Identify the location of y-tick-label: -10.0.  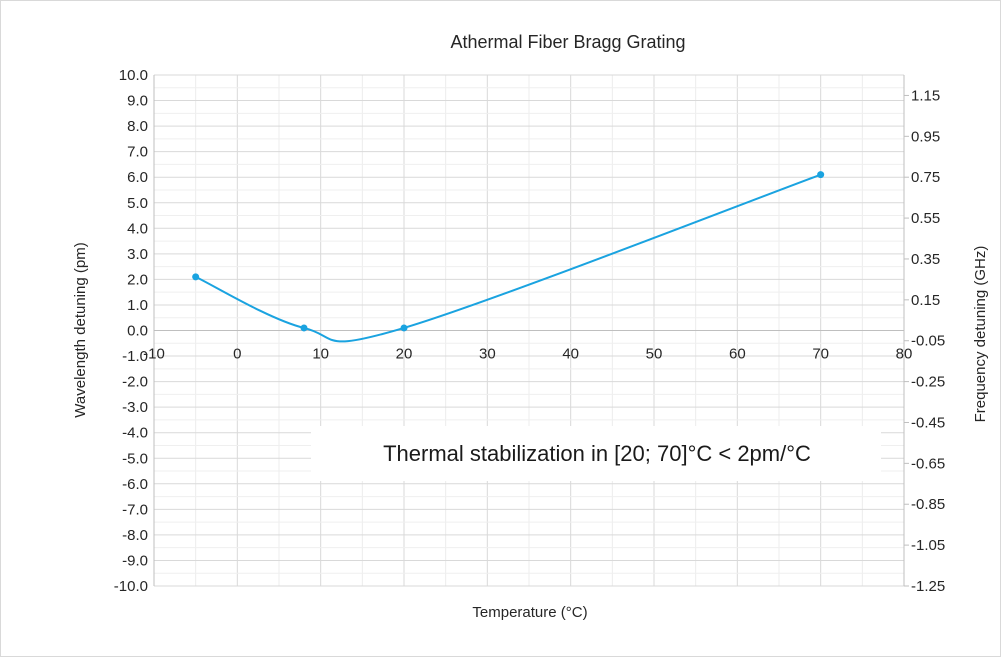
(131, 586).